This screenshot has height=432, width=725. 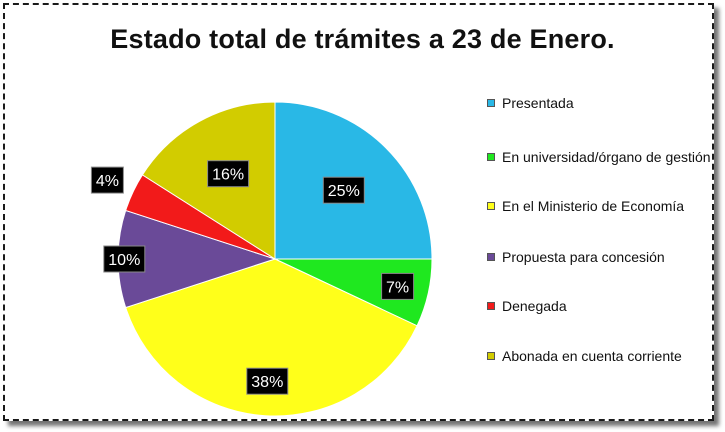 What do you see at coordinates (583, 257) in the screenshot?
I see `legend-label: Propuesta para concesión` at bounding box center [583, 257].